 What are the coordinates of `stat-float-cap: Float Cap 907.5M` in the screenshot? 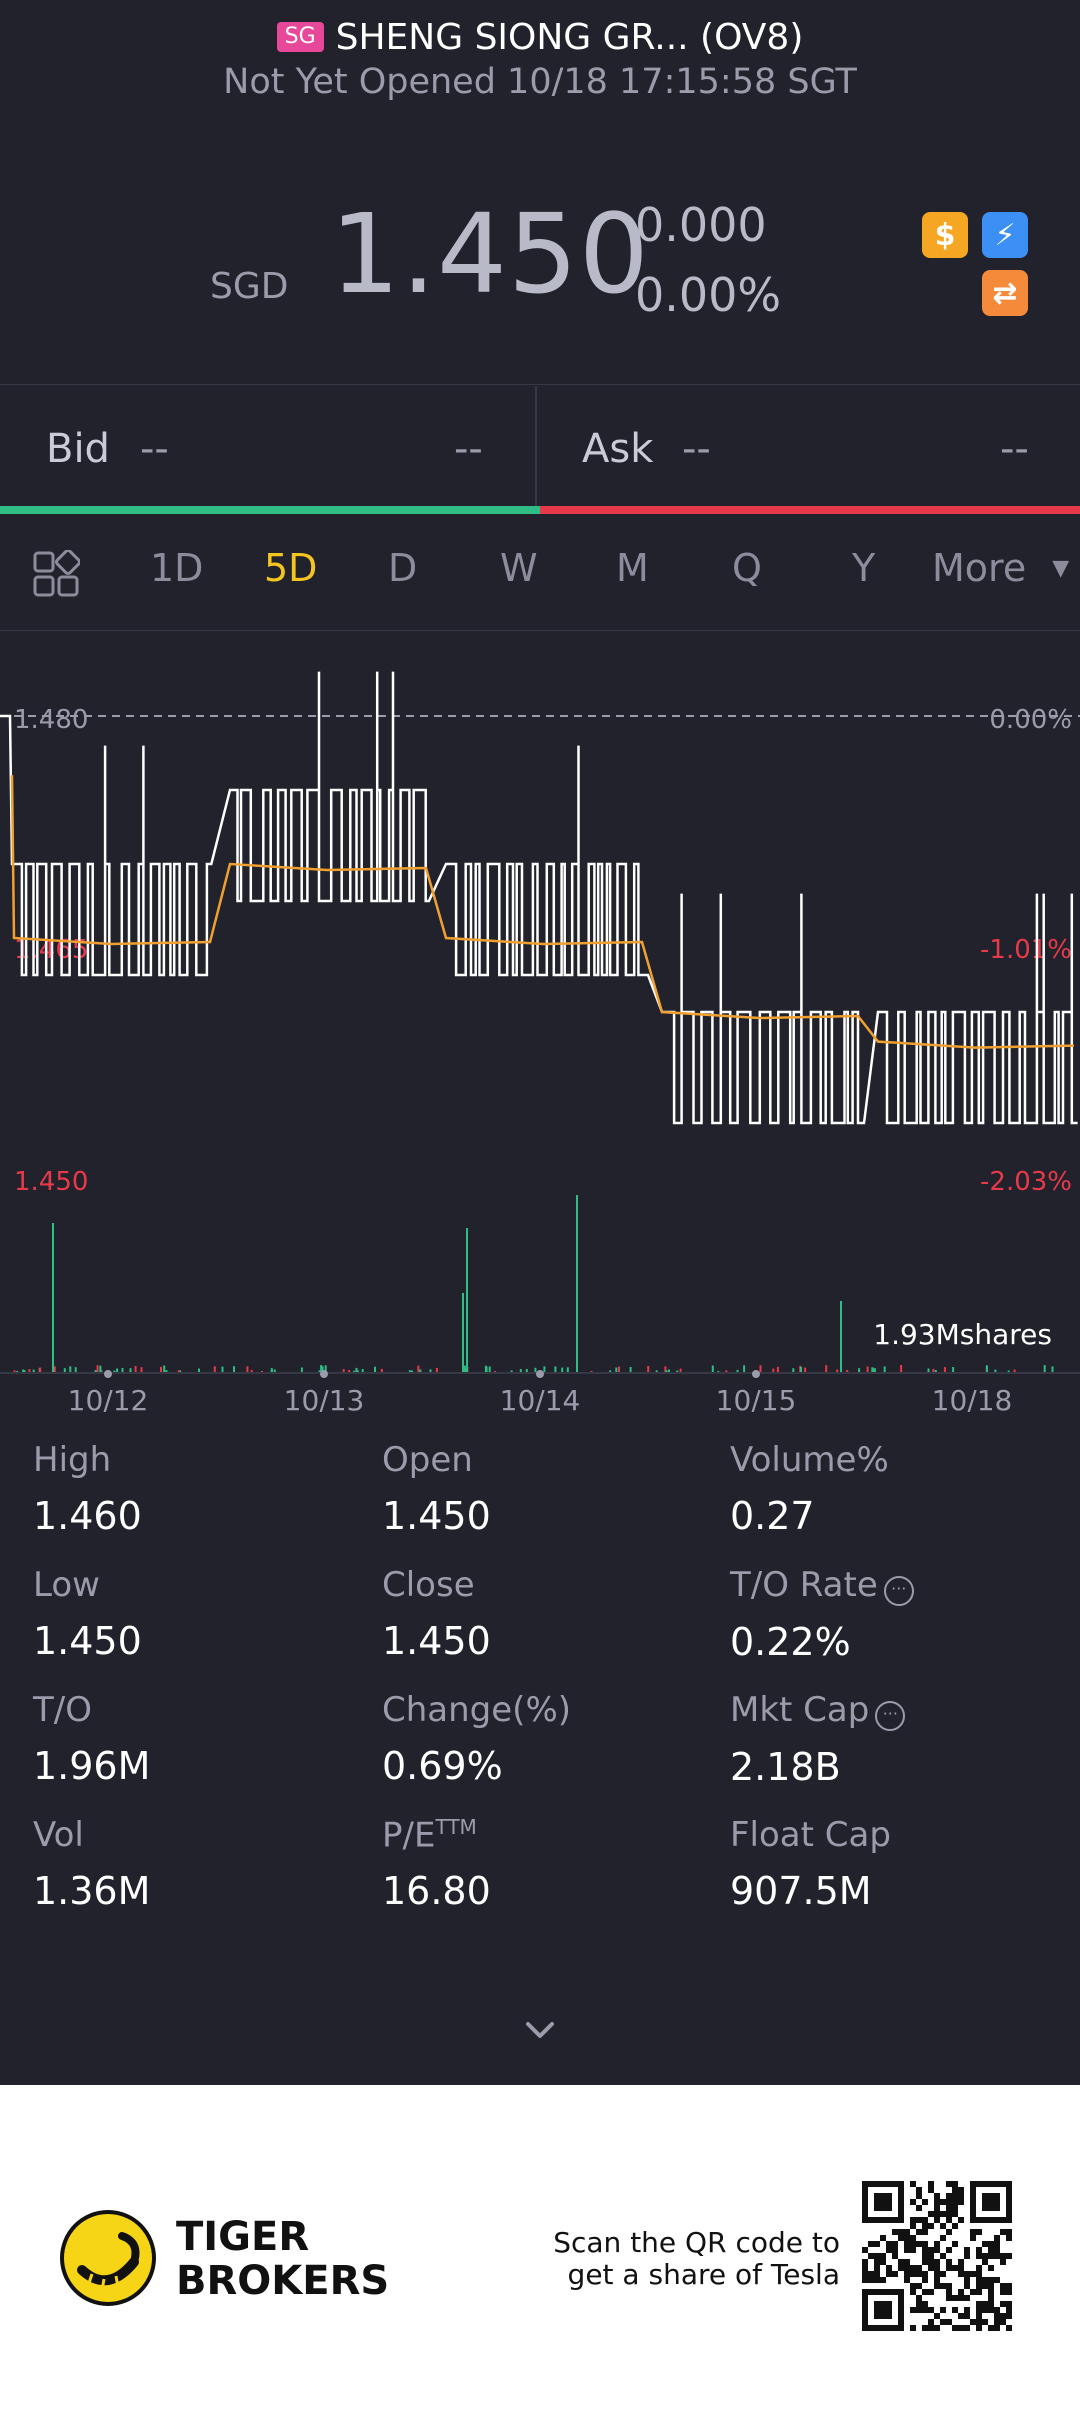 It's located at (810, 1864).